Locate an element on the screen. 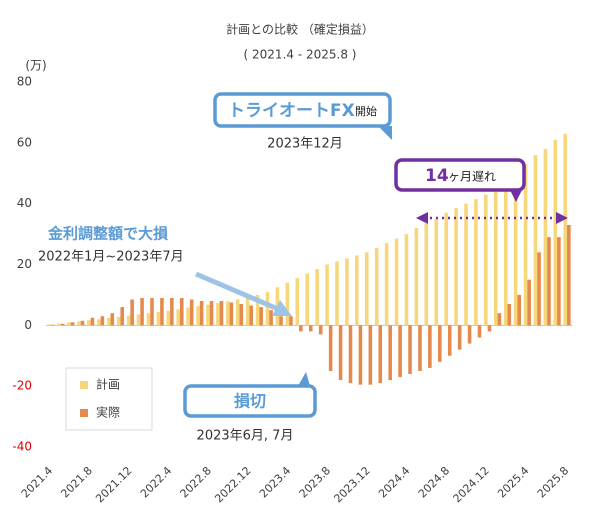 The height and width of the screenshot is (531, 591). x-tick-label: 2022.4 is located at coordinates (156, 482).